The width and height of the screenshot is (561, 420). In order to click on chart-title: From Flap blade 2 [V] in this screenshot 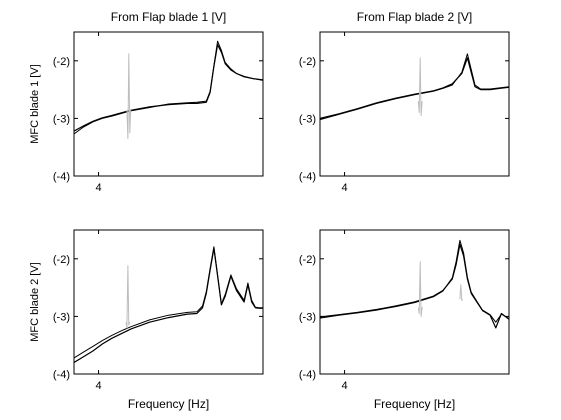, I will do `click(414, 17)`.